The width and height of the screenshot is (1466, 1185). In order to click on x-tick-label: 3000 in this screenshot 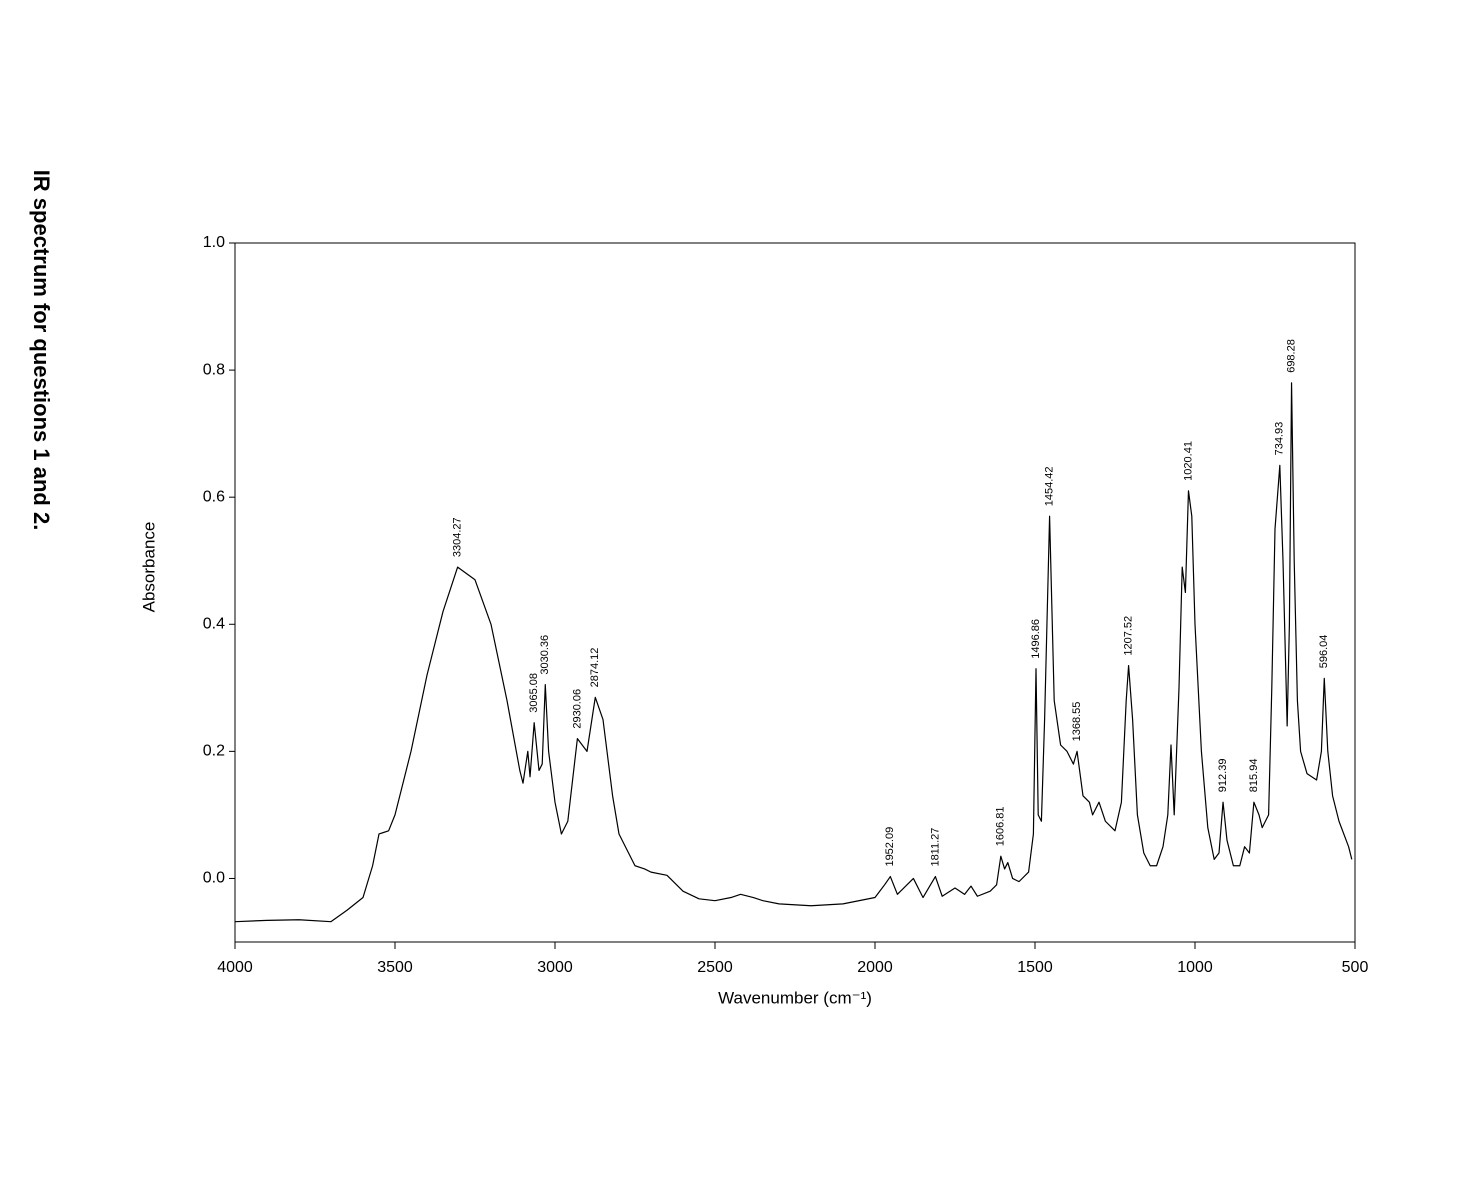, I will do `click(555, 967)`.